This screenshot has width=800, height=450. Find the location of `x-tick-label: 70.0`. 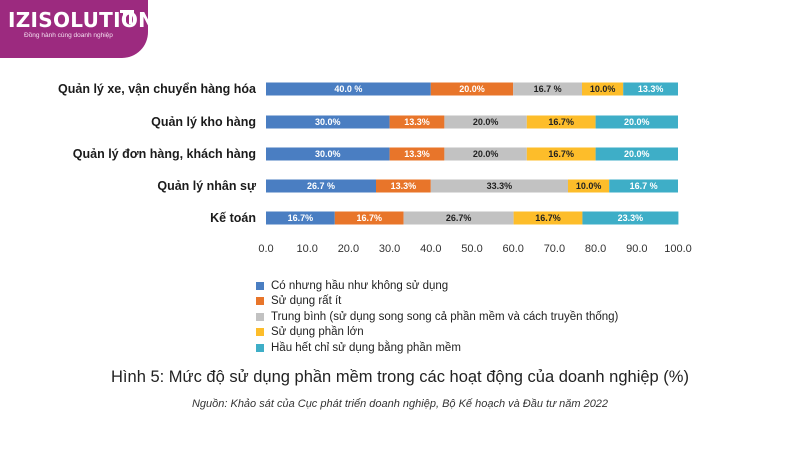

x-tick-label: 70.0 is located at coordinates (554, 249).